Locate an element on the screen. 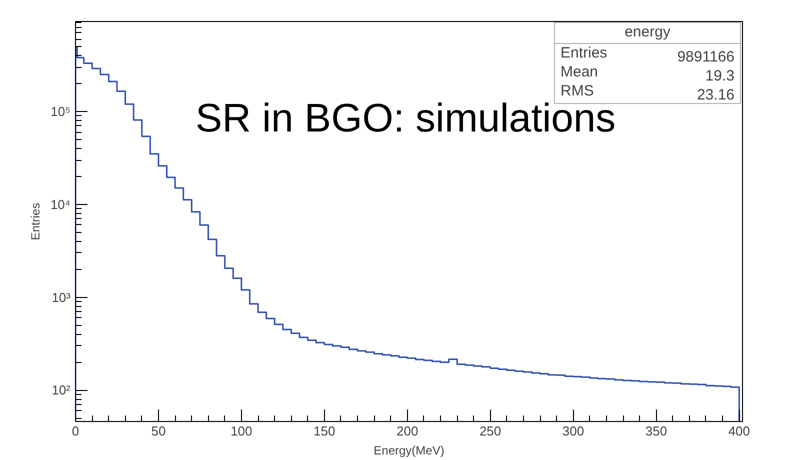 The height and width of the screenshot is (460, 809). x-tick-label: 350 is located at coordinates (656, 431).